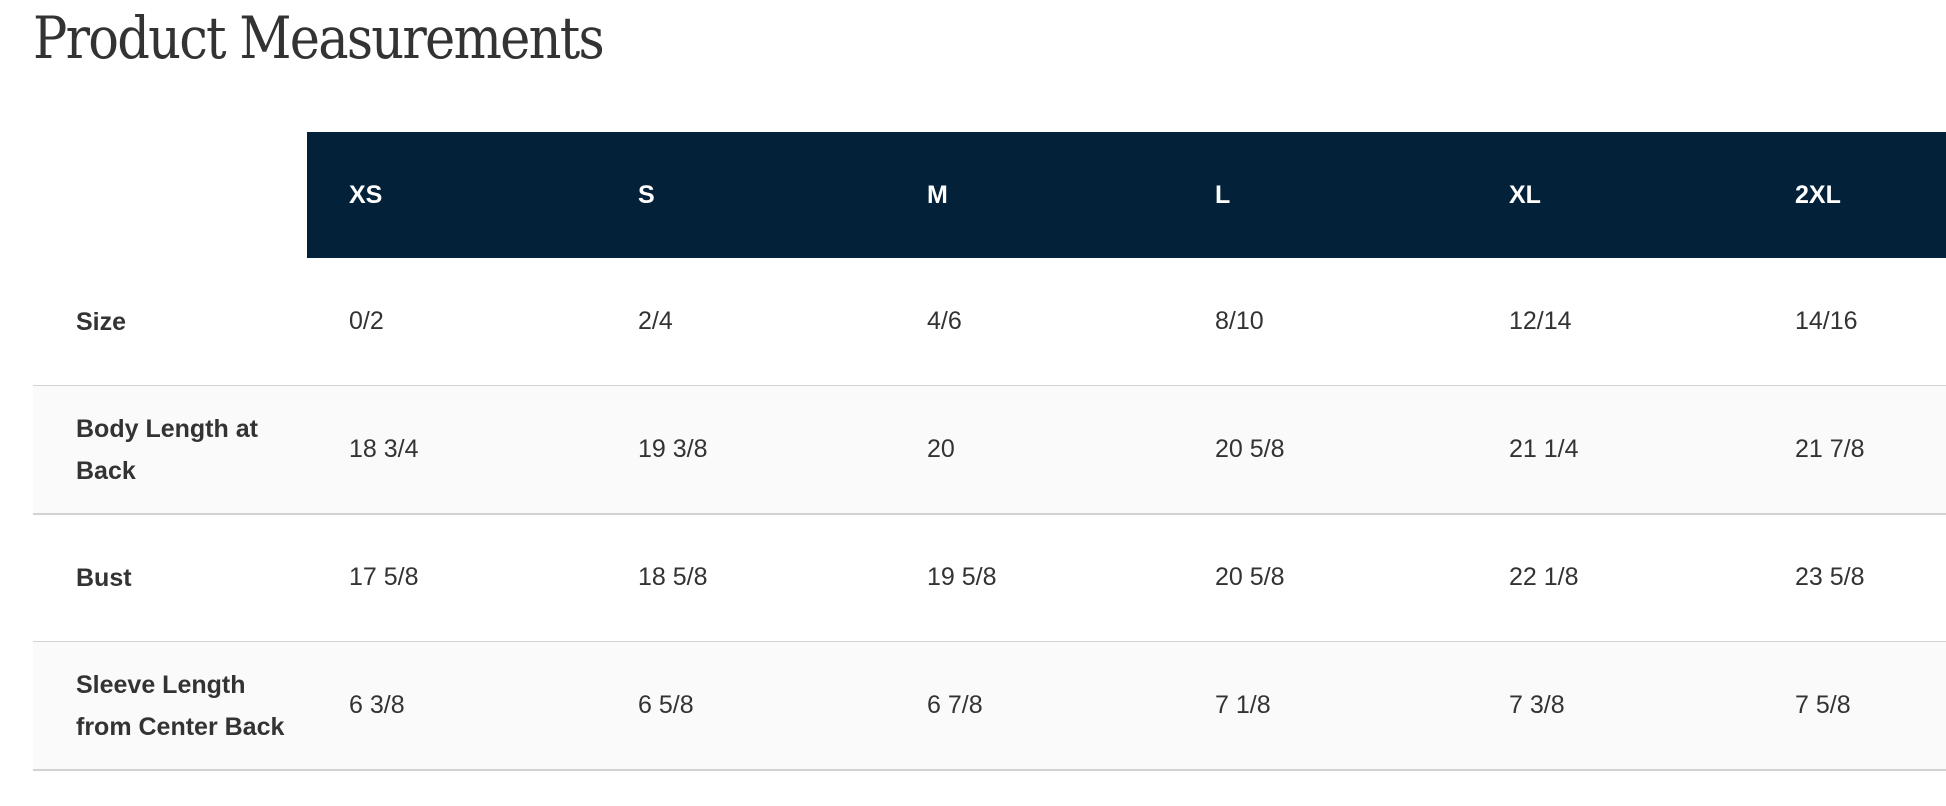 This screenshot has height=806, width=1946. I want to click on table-cell: 2/4, so click(655, 321).